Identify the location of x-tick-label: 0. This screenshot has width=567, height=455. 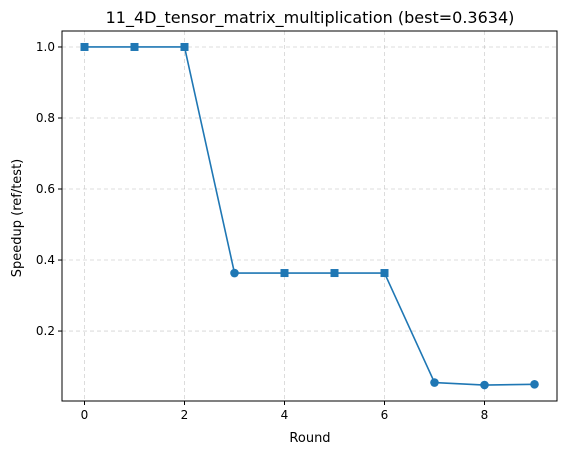
(85, 415).